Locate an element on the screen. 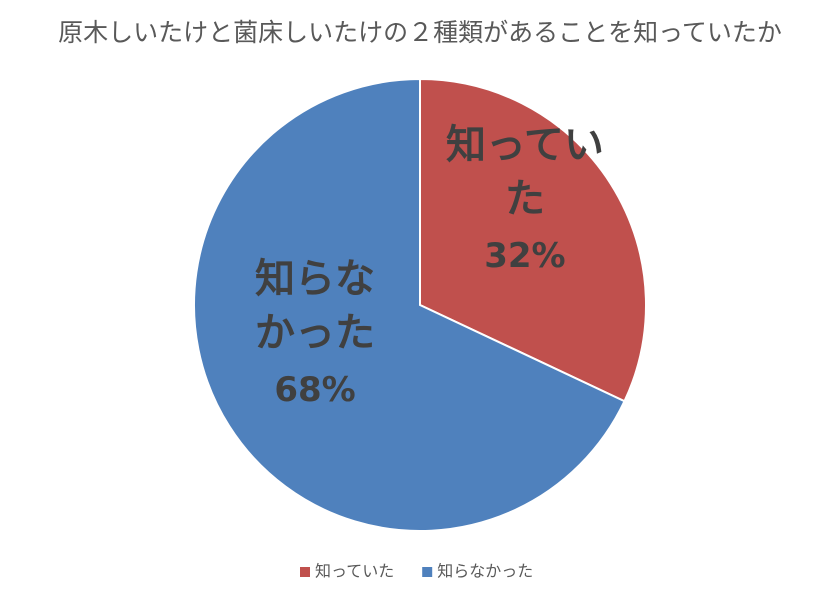  data-label: 知らなかった 68% is located at coordinates (315, 333).